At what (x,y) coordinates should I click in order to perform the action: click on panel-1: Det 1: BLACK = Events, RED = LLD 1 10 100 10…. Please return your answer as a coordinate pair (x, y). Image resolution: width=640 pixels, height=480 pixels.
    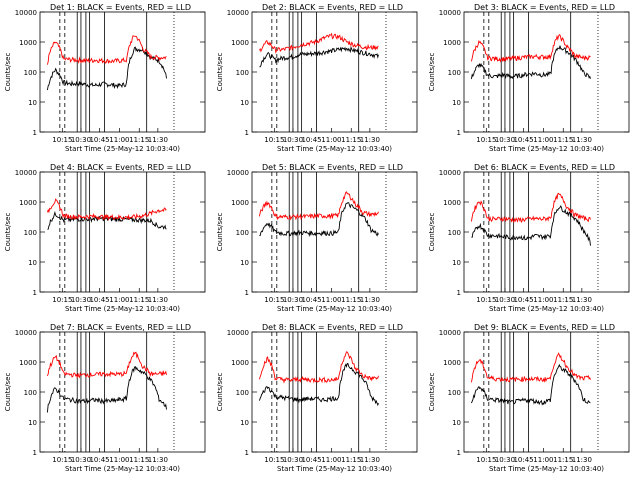
    Looking at the image, I should click on (105, 78).